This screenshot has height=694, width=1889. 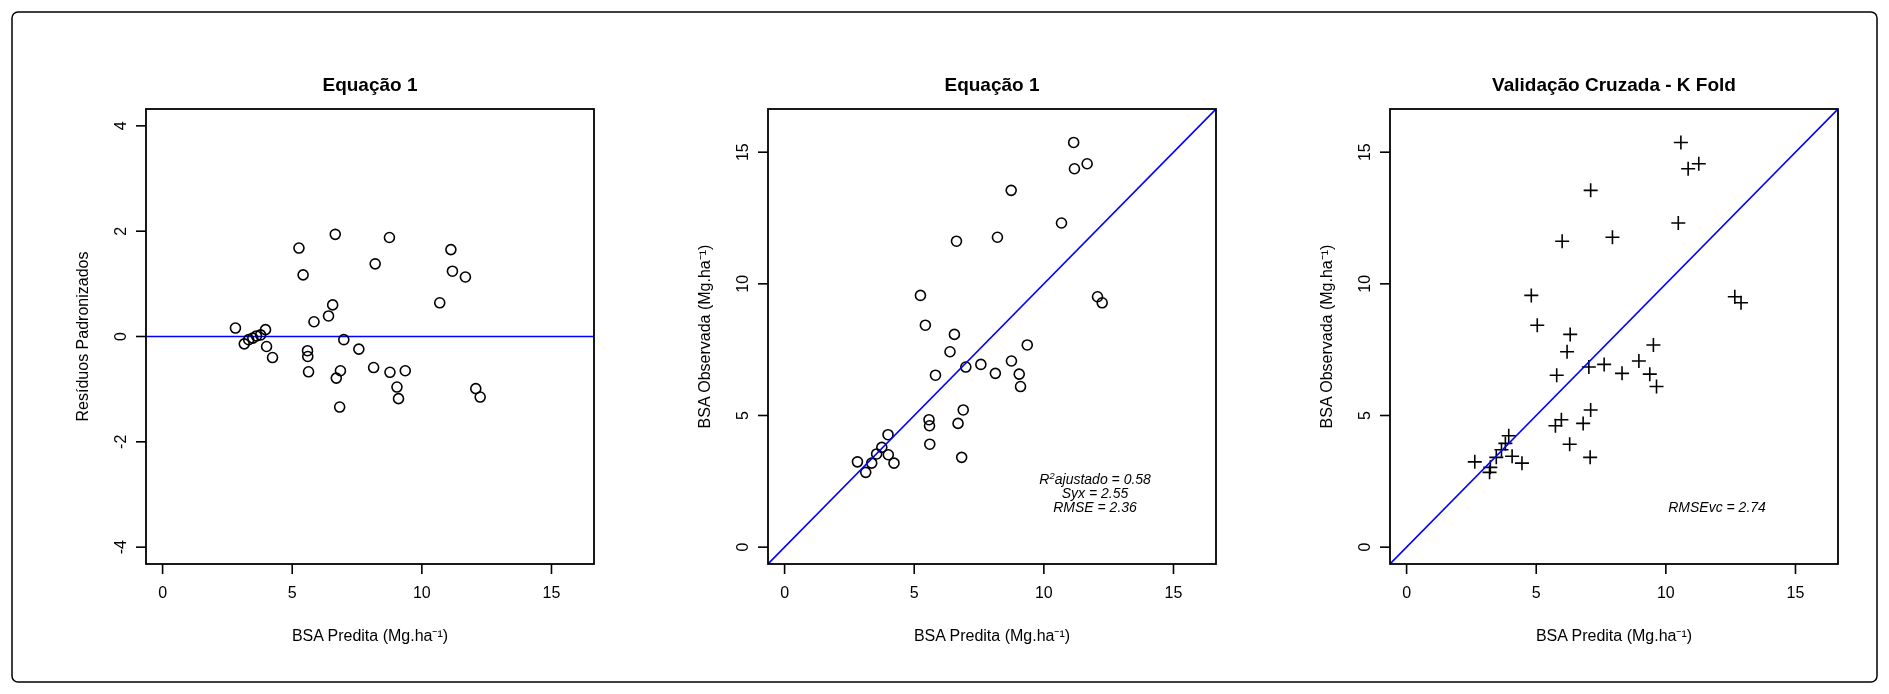 What do you see at coordinates (120, 231) in the screenshot?
I see `y-tick-label: 2` at bounding box center [120, 231].